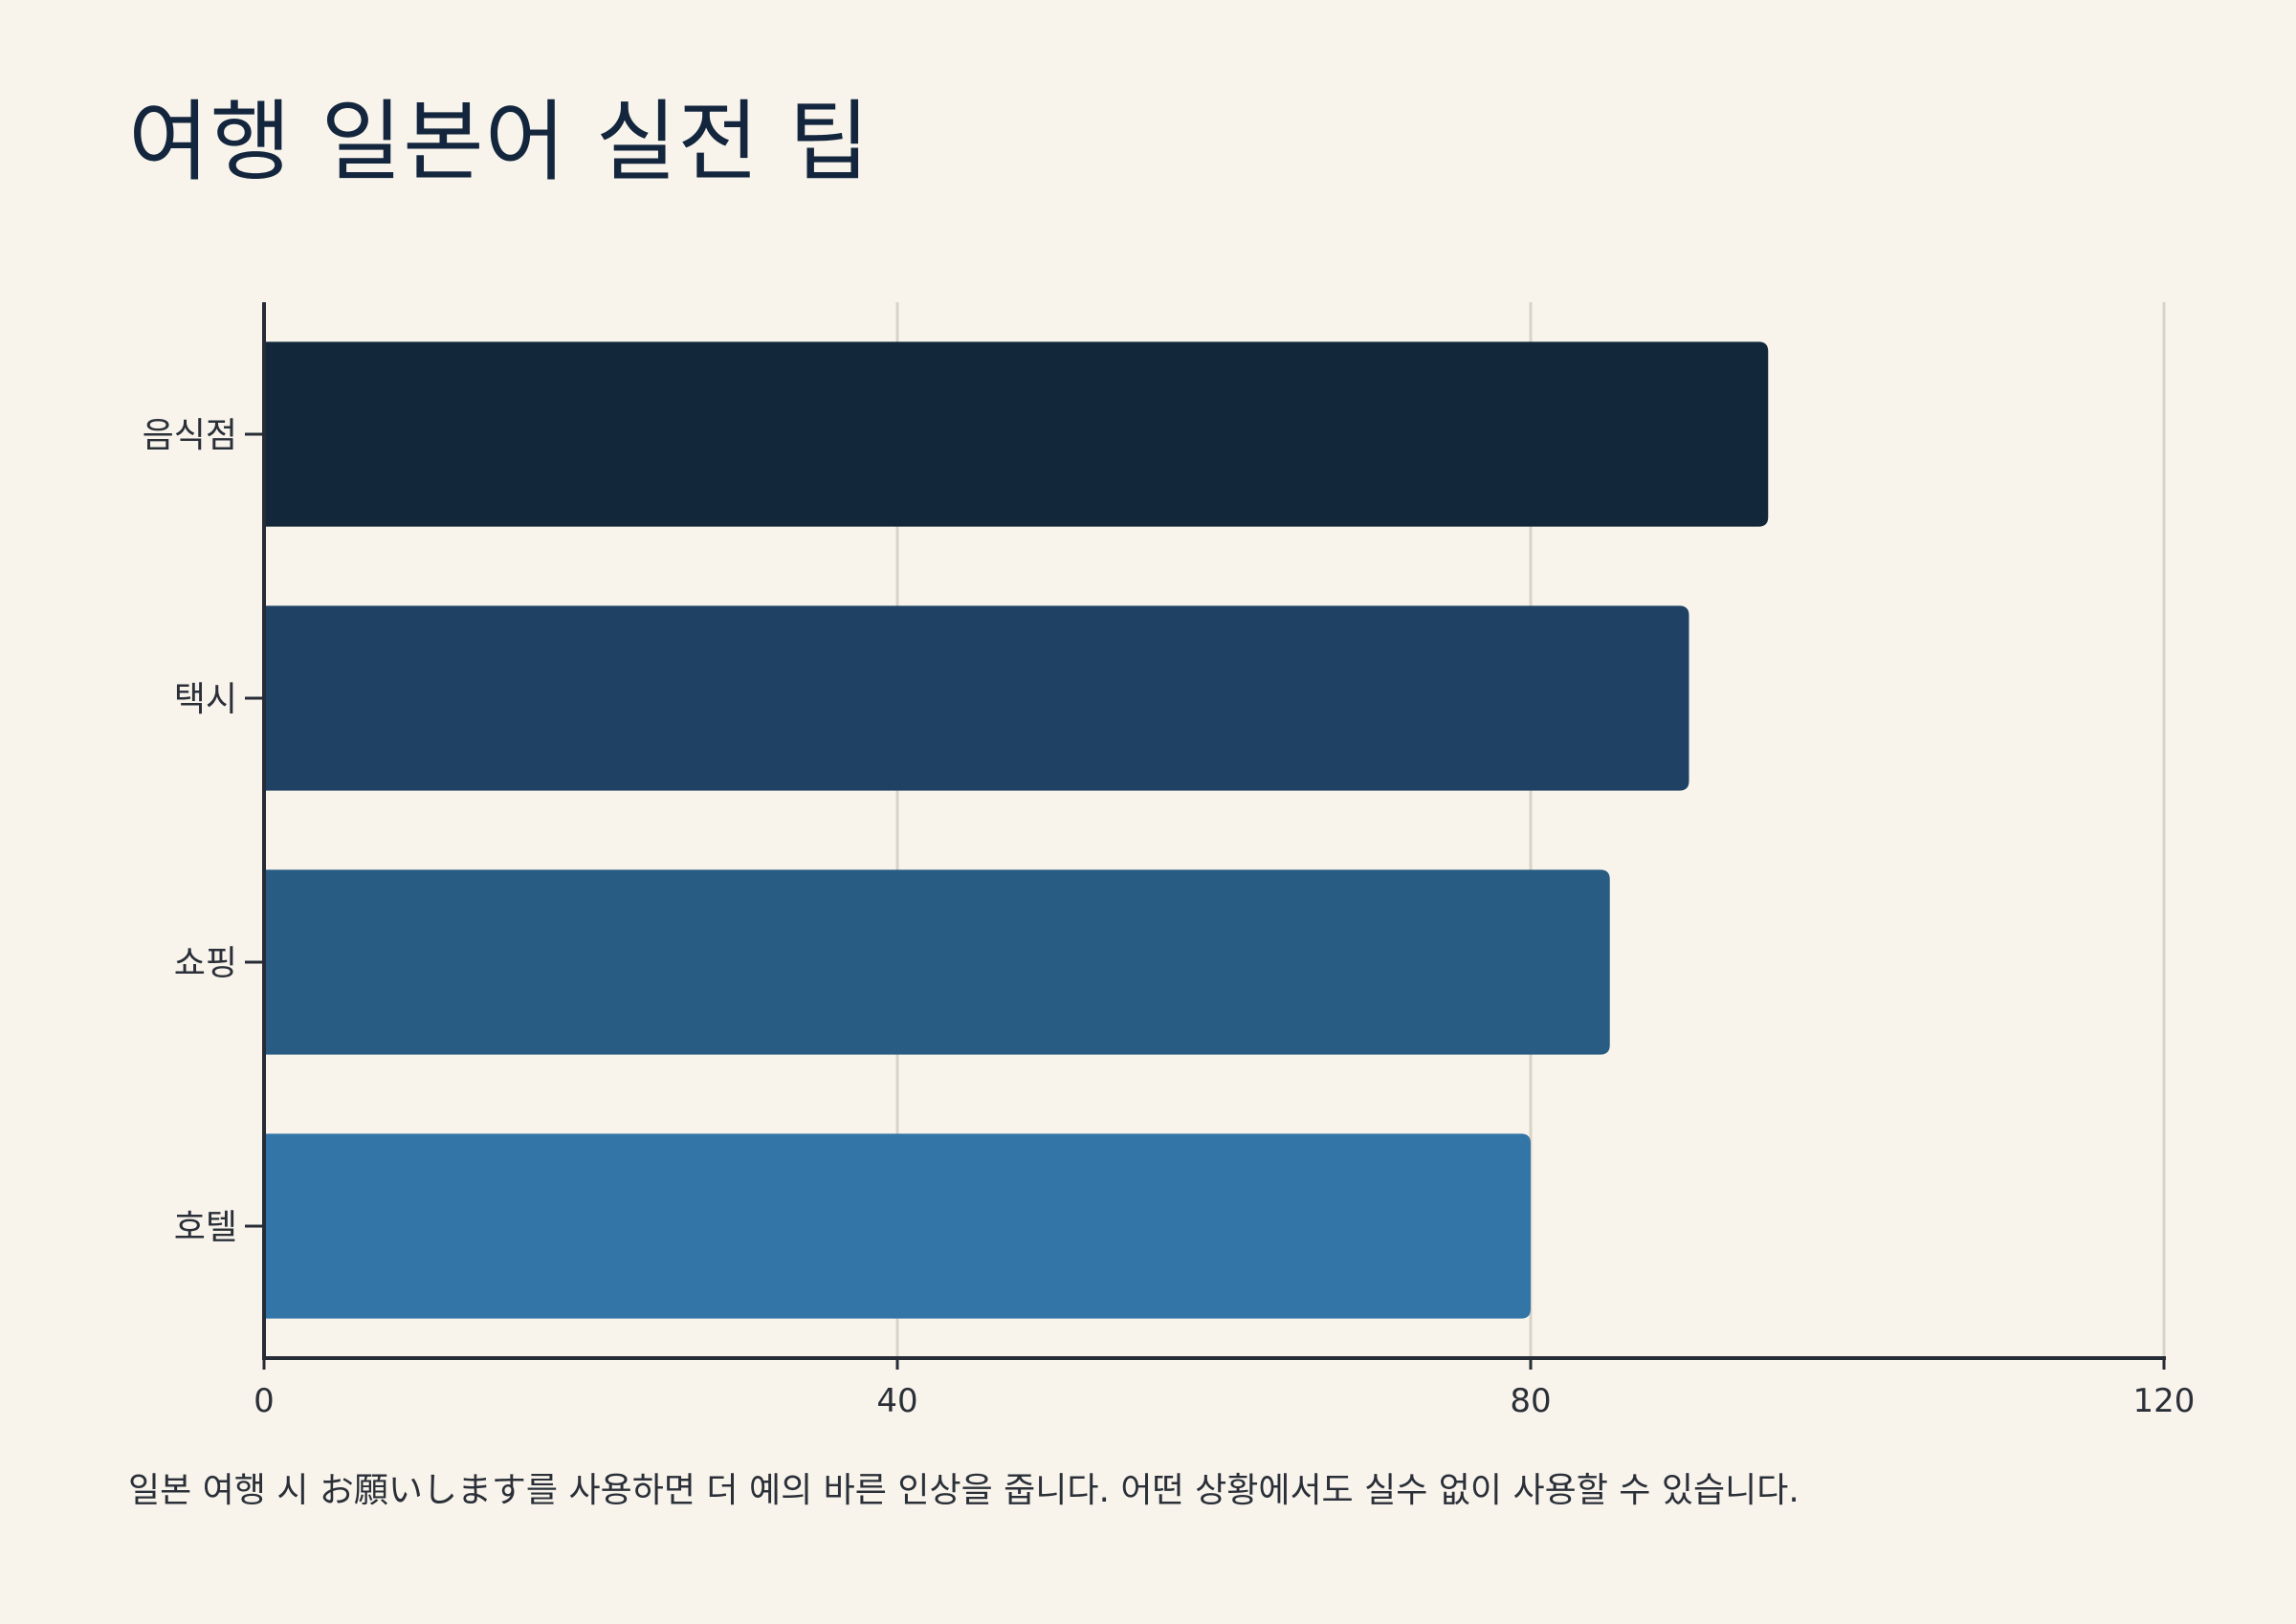 The width and height of the screenshot is (2296, 1624). What do you see at coordinates (206, 700) in the screenshot?
I see `category-label: 택시` at bounding box center [206, 700].